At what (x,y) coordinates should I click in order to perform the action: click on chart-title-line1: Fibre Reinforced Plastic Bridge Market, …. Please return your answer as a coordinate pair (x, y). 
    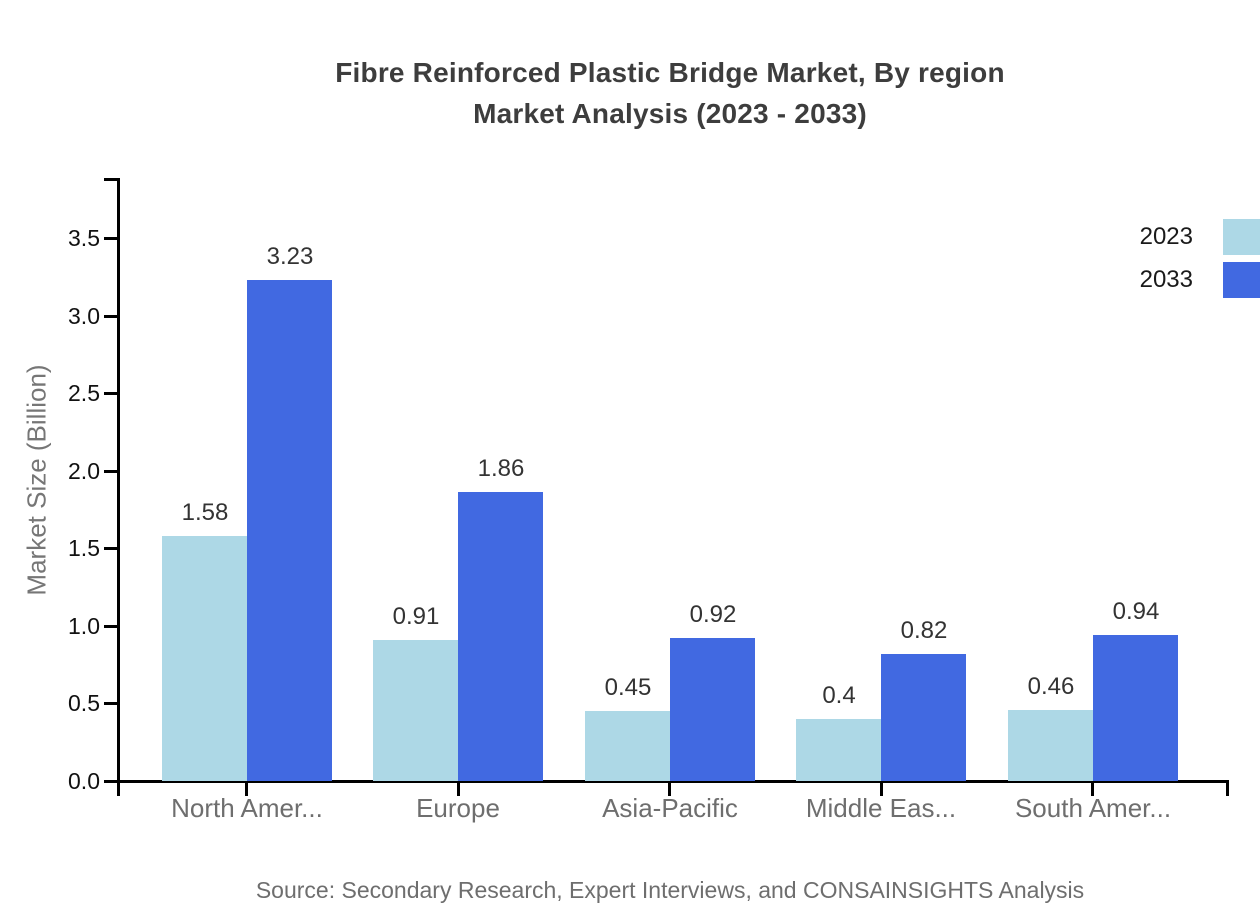
    Looking at the image, I should click on (670, 72).